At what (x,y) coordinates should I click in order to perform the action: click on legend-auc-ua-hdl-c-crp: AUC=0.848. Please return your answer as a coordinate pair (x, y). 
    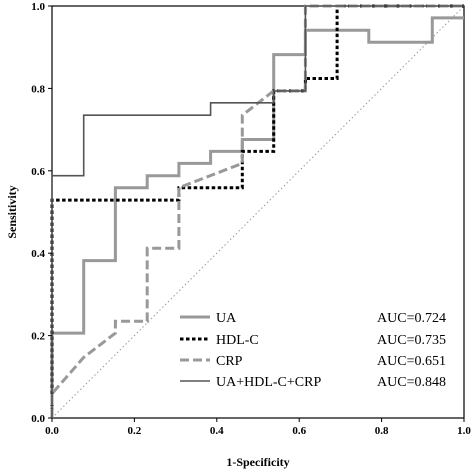
    Looking at the image, I should click on (411, 382).